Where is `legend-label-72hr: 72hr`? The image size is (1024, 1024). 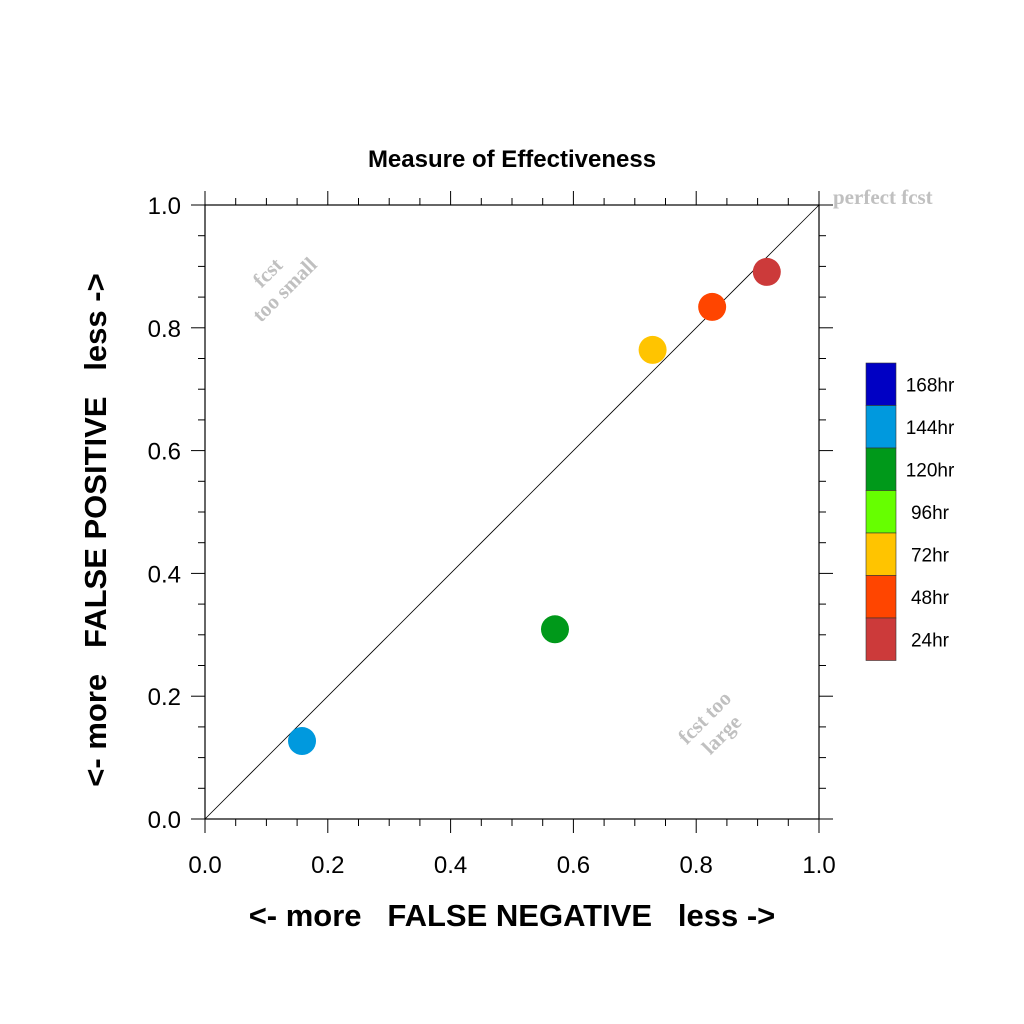
legend-label-72hr: 72hr is located at coordinates (930, 555).